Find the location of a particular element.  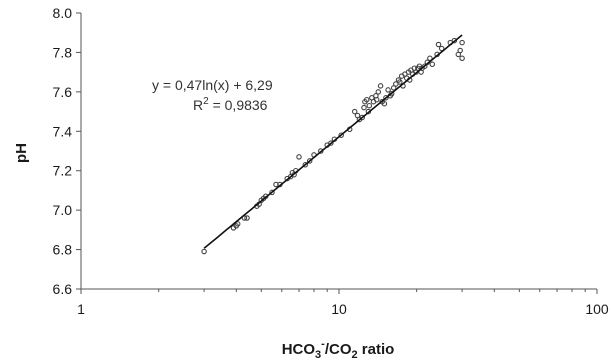

y-tick-label: 7.0 is located at coordinates (63, 210).